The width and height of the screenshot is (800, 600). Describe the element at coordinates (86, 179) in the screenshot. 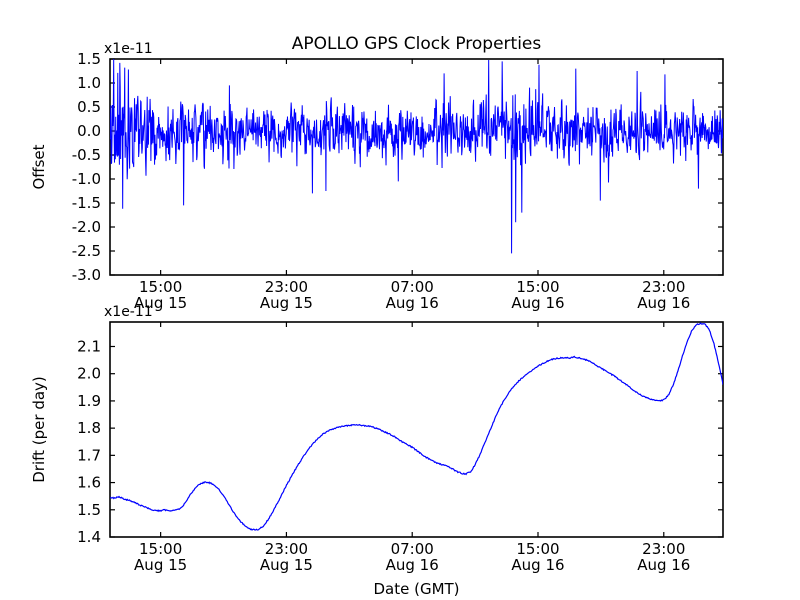

I see `offset-plot-ytick-label: -1.0` at that location.